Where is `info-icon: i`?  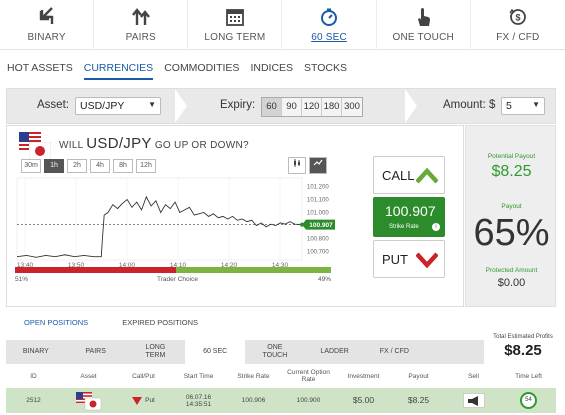 info-icon: i is located at coordinates (436, 227).